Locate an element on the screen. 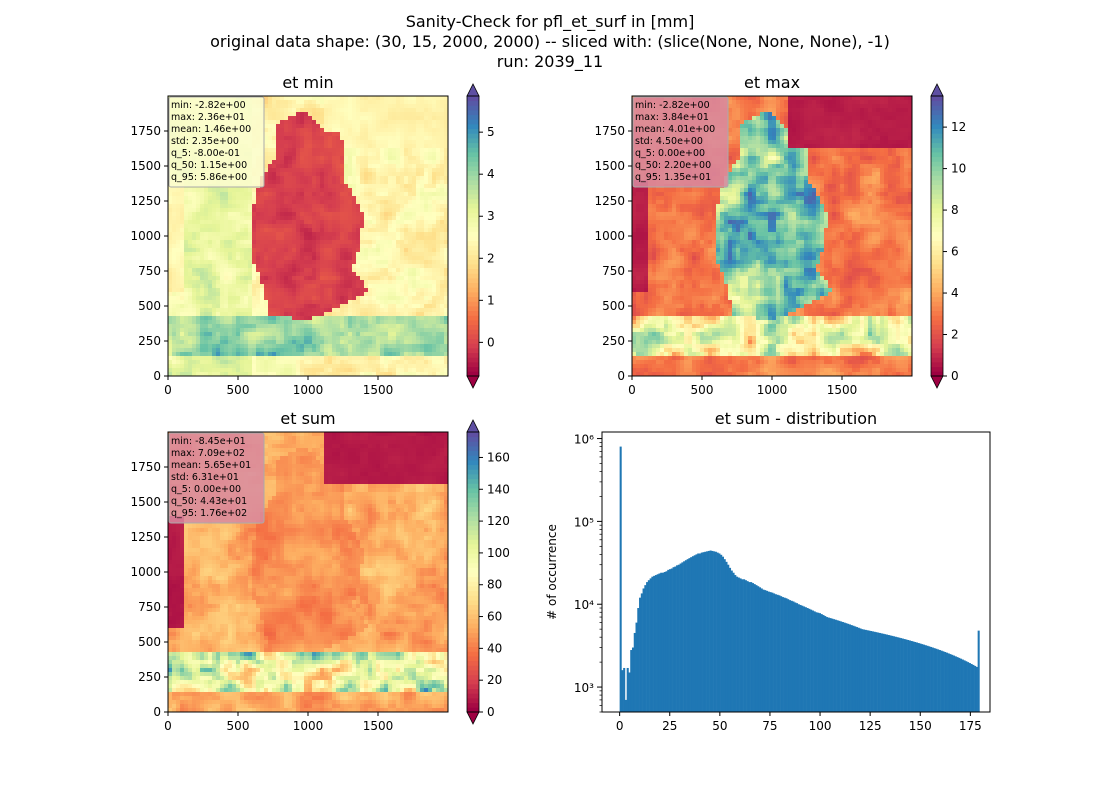 The height and width of the screenshot is (800, 1100). y-axis-label: # of occurrence is located at coordinates (552, 572).